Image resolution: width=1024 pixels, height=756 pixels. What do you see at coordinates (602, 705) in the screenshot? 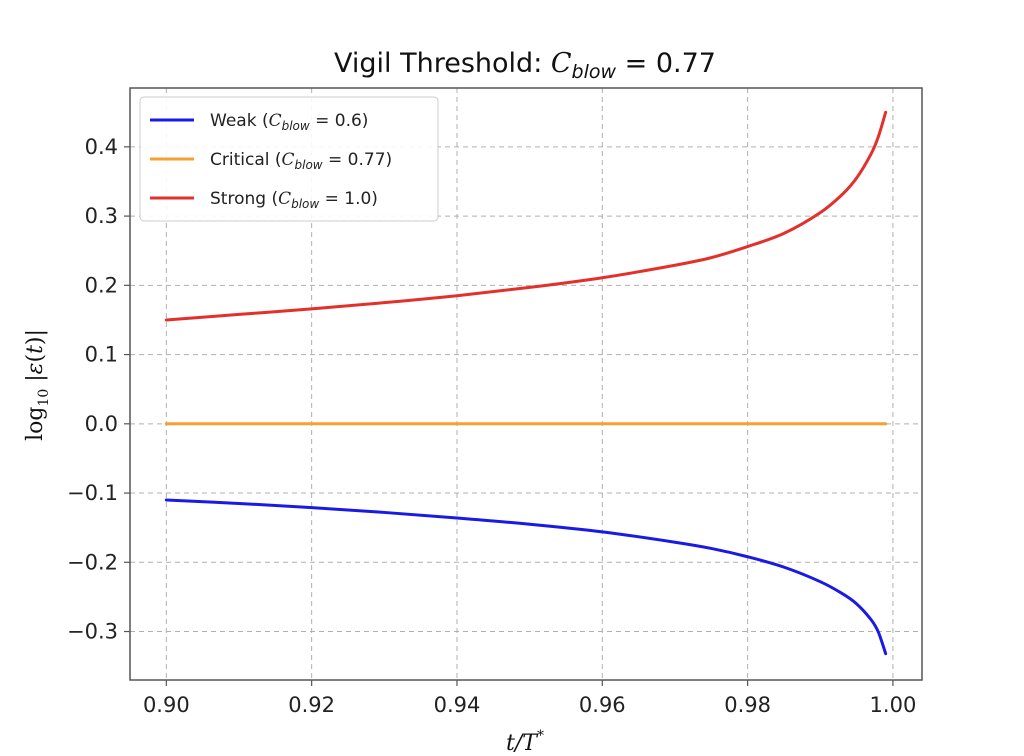
I see `x-tick-label: 0.96` at bounding box center [602, 705].